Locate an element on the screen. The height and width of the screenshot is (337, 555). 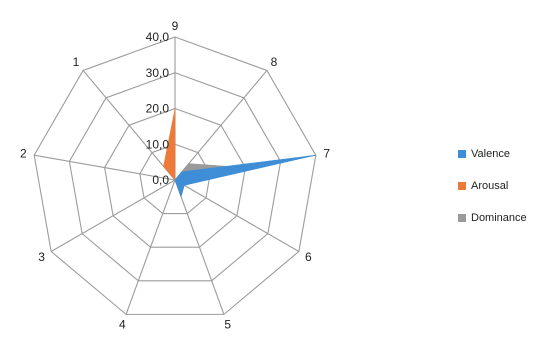
axis-label-3: 3 is located at coordinates (41, 257).